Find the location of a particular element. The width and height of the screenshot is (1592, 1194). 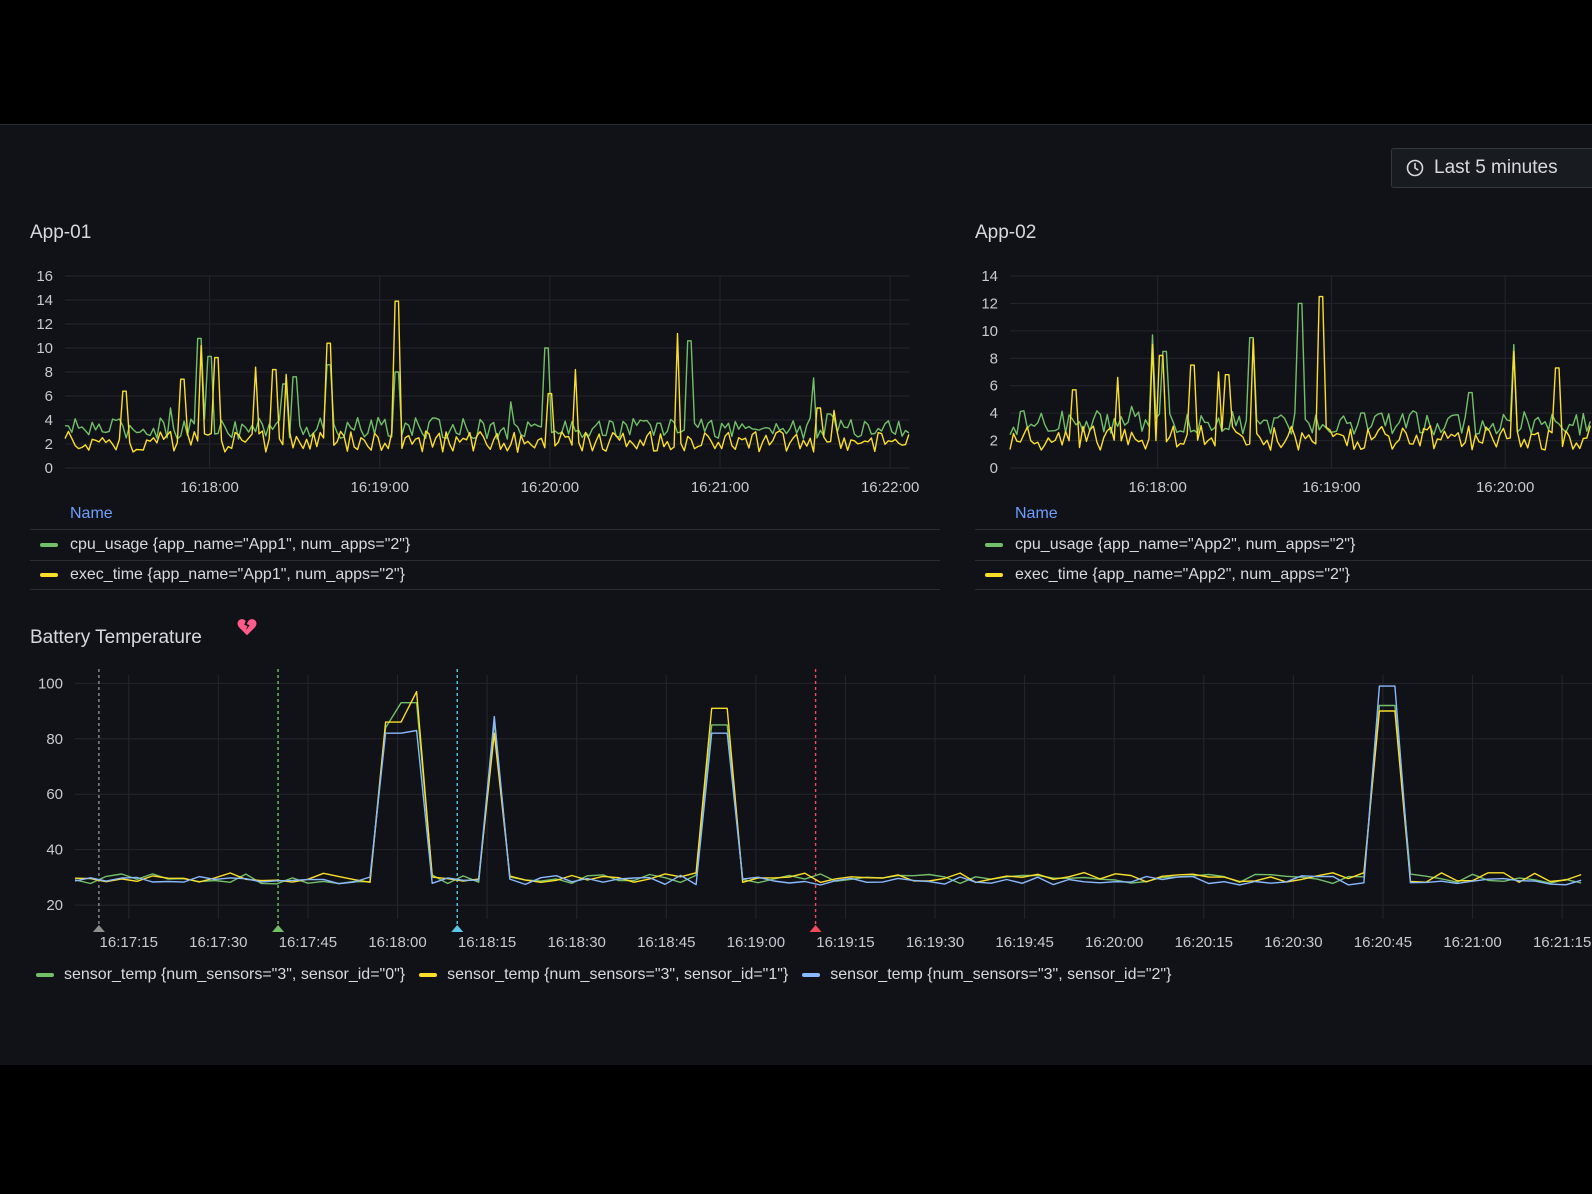

legend-header-app01: Name is located at coordinates (91, 513).